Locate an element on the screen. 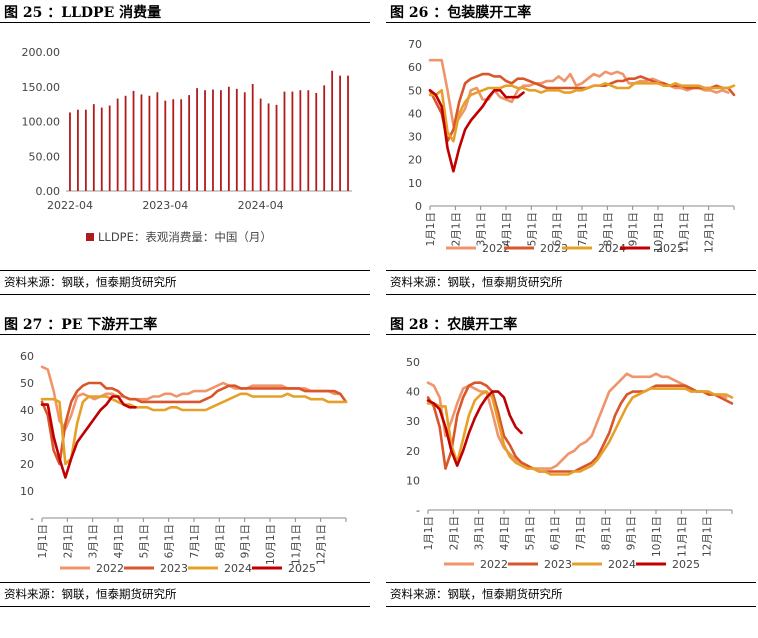 The image size is (758, 638). legend-label: 2025 is located at coordinates (670, 248).